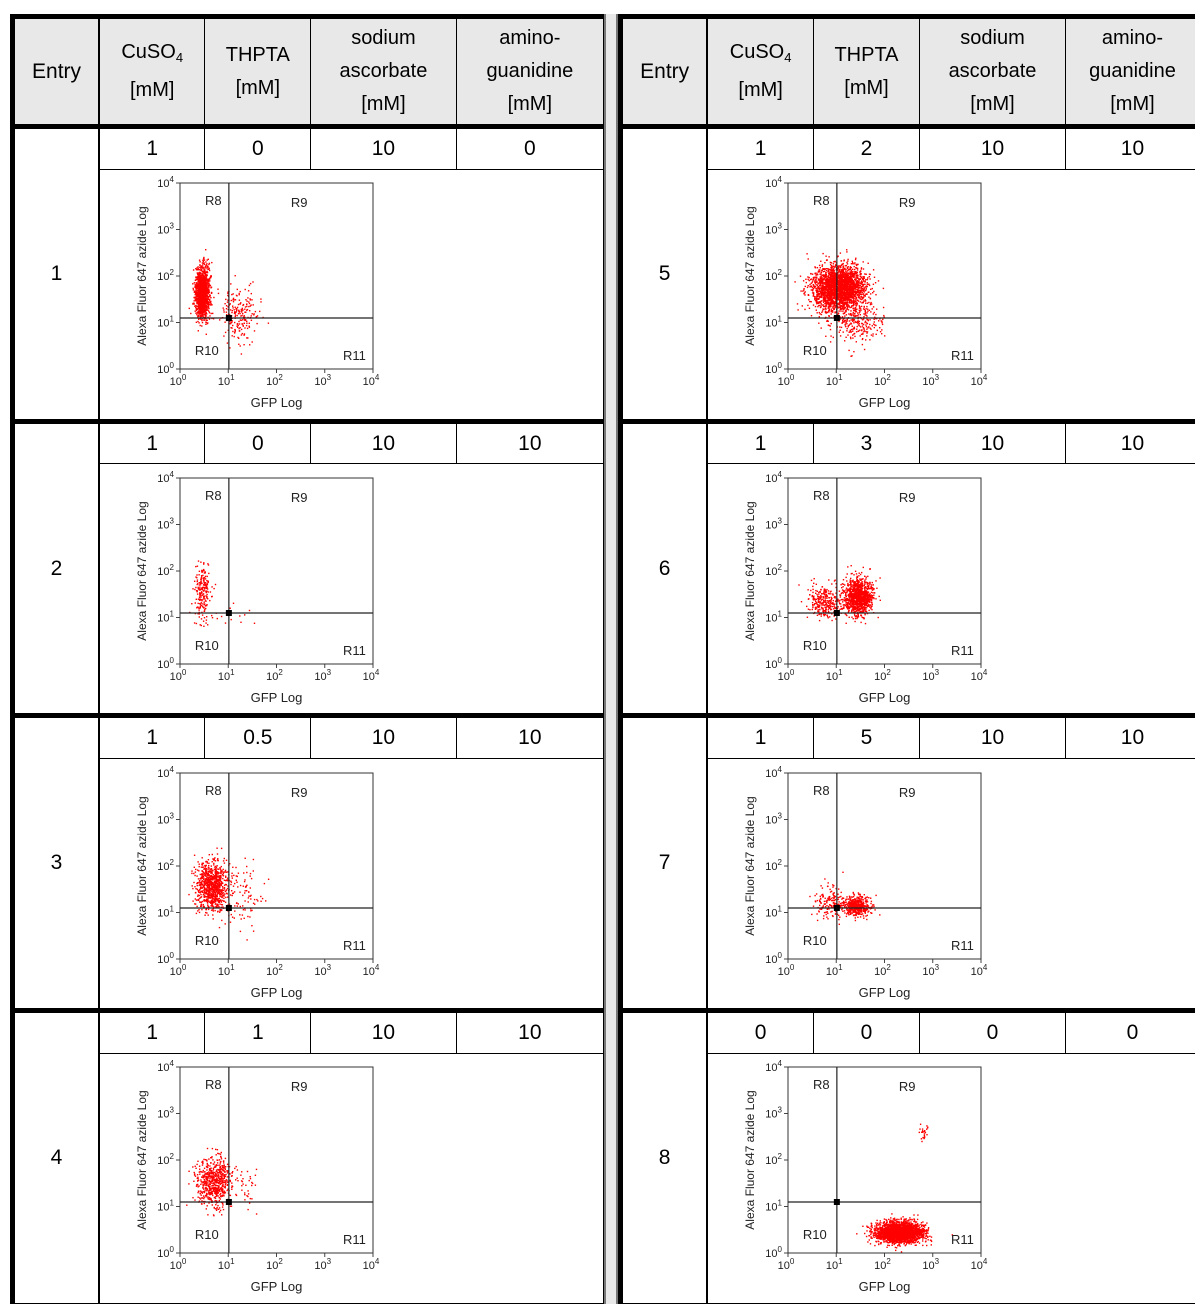 The width and height of the screenshot is (1195, 1304). What do you see at coordinates (258, 736) in the screenshot?
I see `cell-thpta: 0.5` at bounding box center [258, 736].